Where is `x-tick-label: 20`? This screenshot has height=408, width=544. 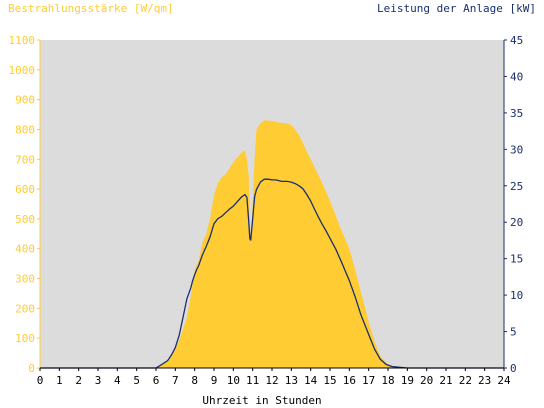
x-tick-label: 20 is located at coordinates (426, 380).